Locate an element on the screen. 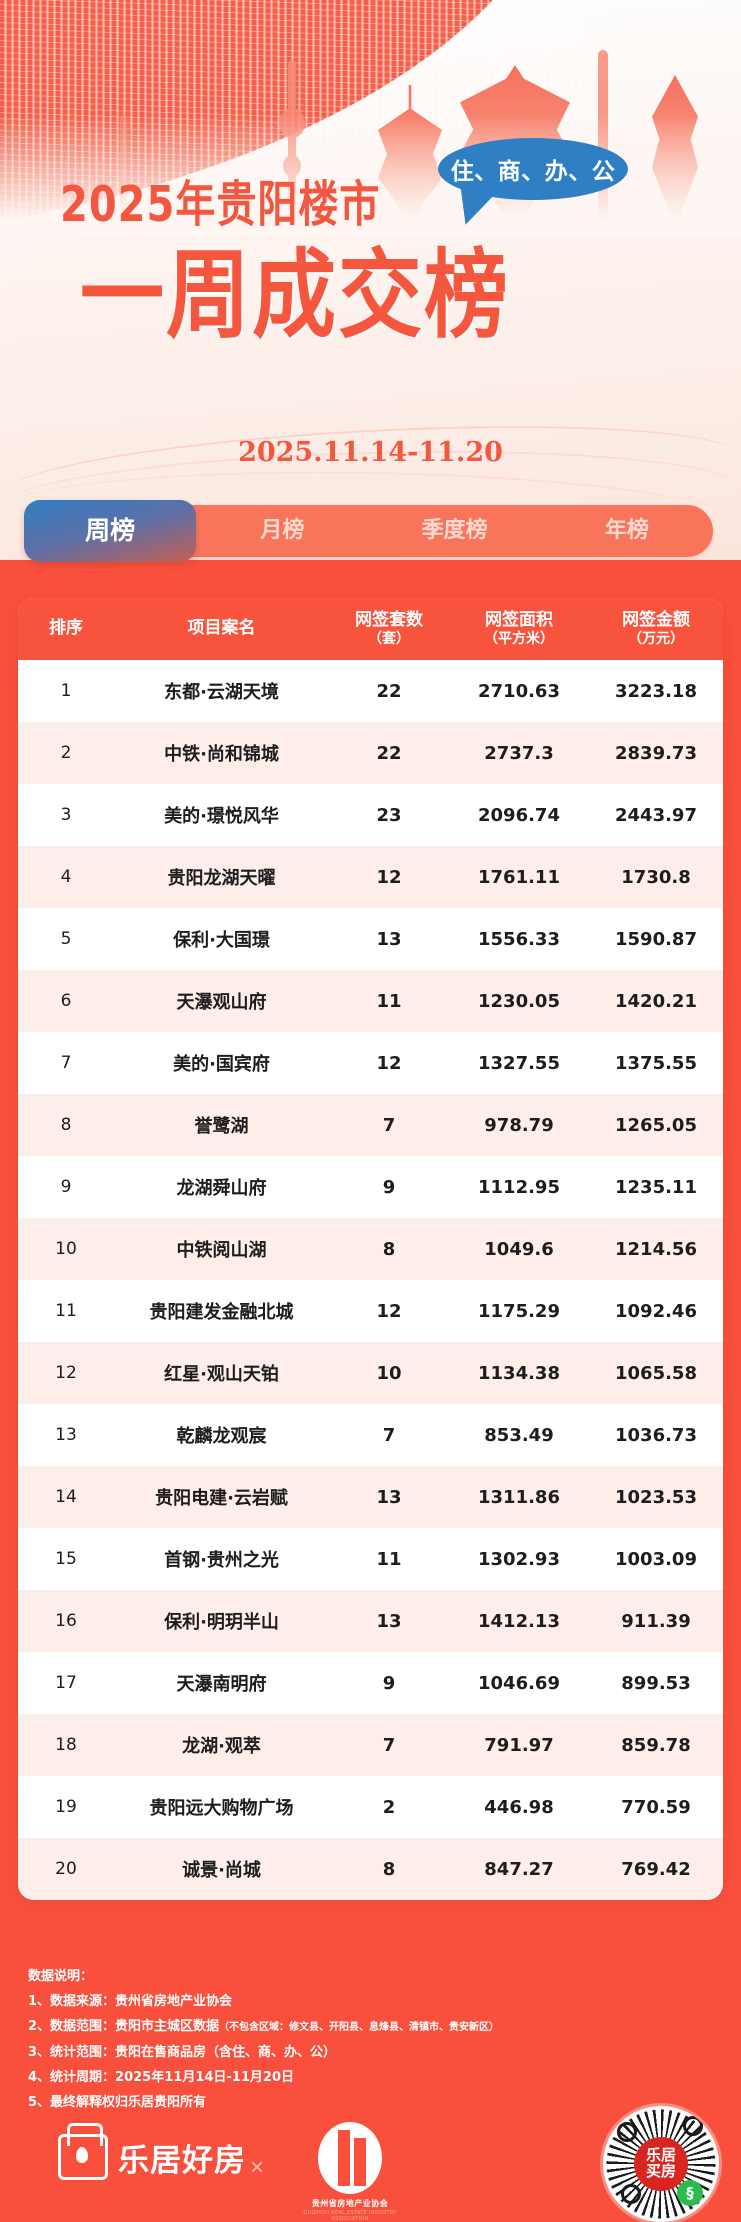  cell-name: 红星·观山天铂 is located at coordinates (221, 1374).